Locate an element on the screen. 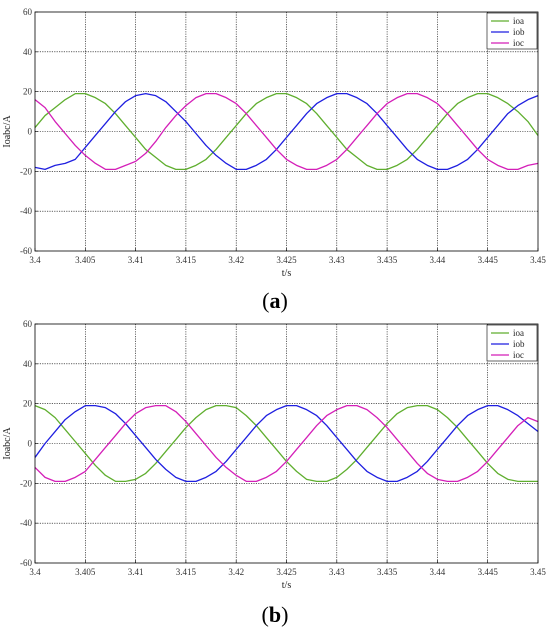 The width and height of the screenshot is (550, 641). panel-caption: (b) is located at coordinates (275, 614).